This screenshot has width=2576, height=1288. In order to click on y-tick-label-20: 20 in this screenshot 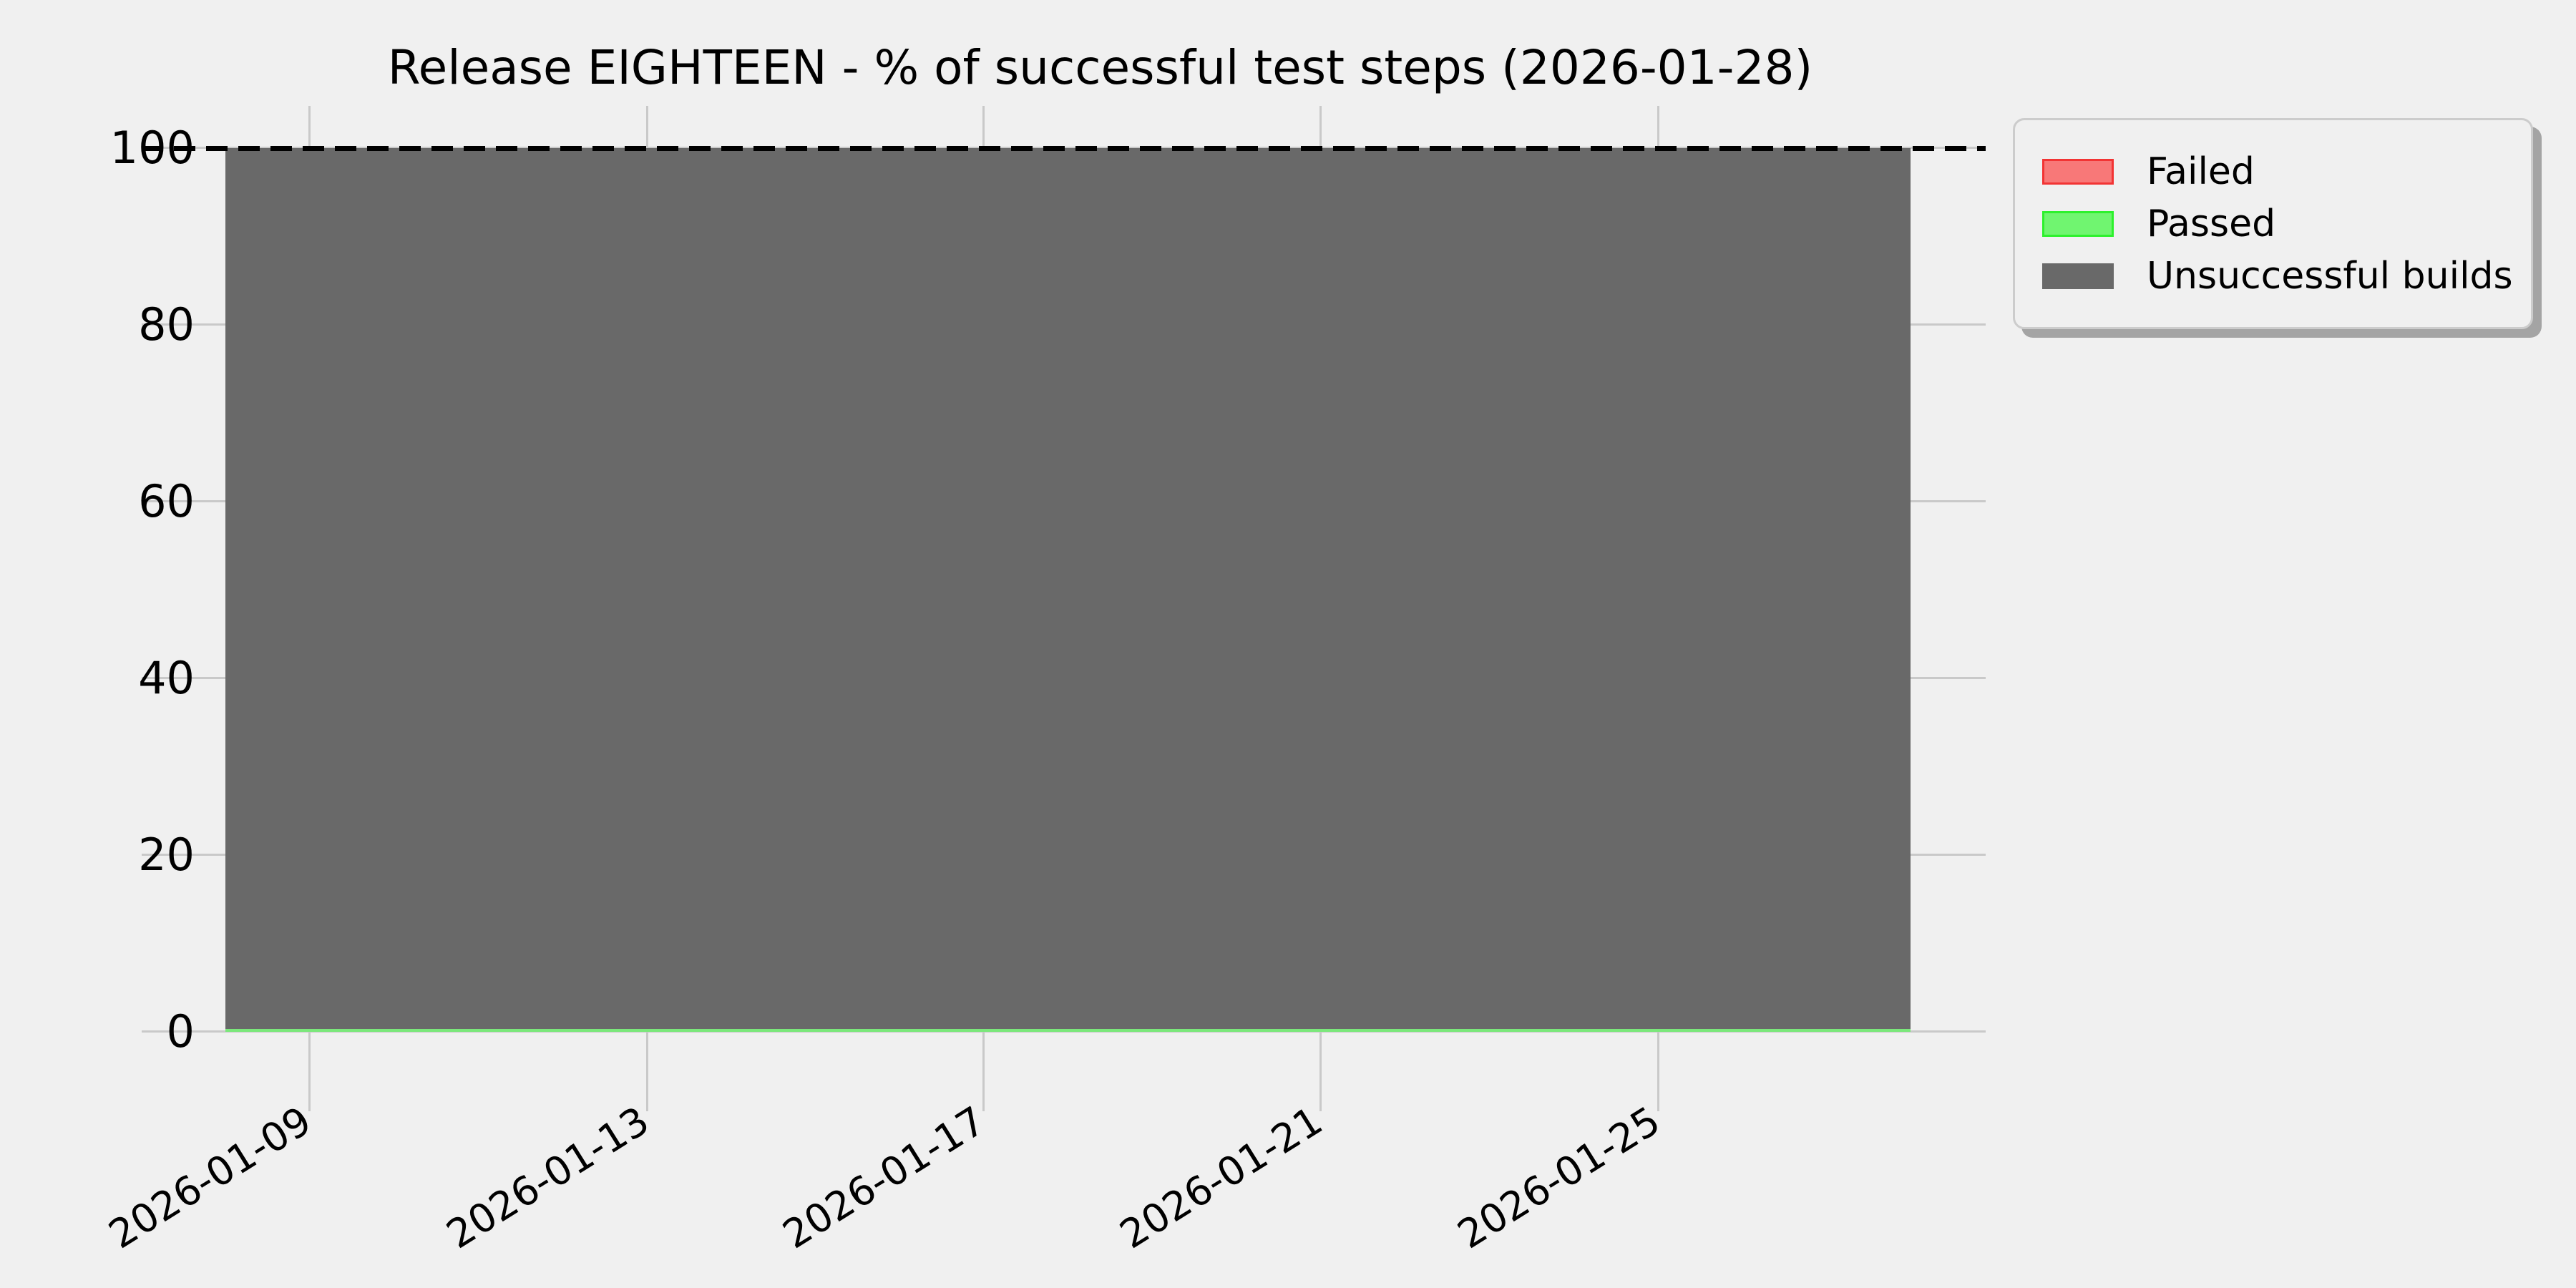, I will do `click(166, 855)`.